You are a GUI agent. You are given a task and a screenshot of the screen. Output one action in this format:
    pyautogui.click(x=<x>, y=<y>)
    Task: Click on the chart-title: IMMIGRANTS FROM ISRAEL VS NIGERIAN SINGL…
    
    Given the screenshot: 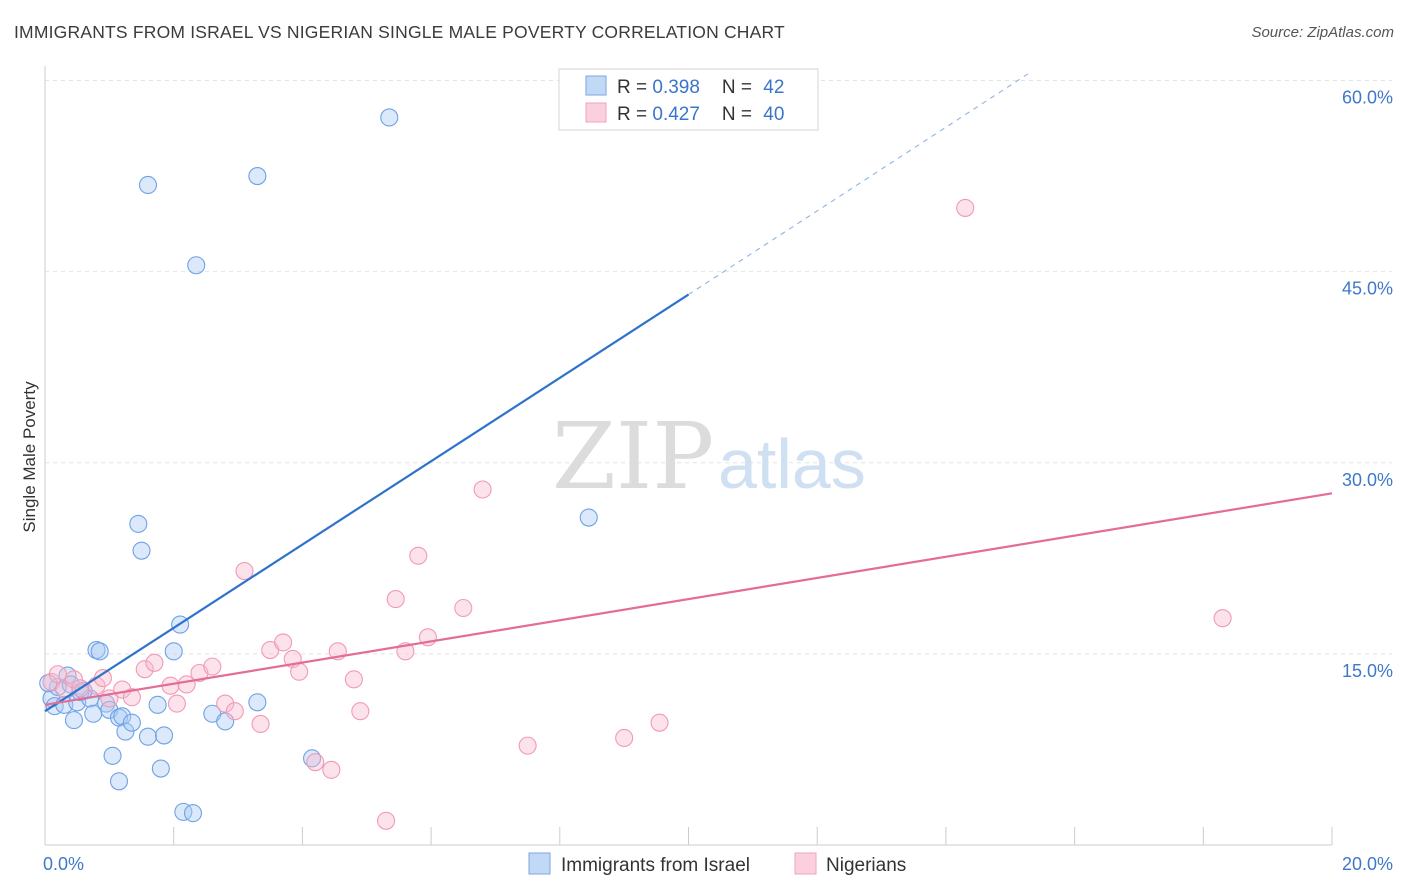 What is the action you would take?
    pyautogui.click(x=399, y=32)
    